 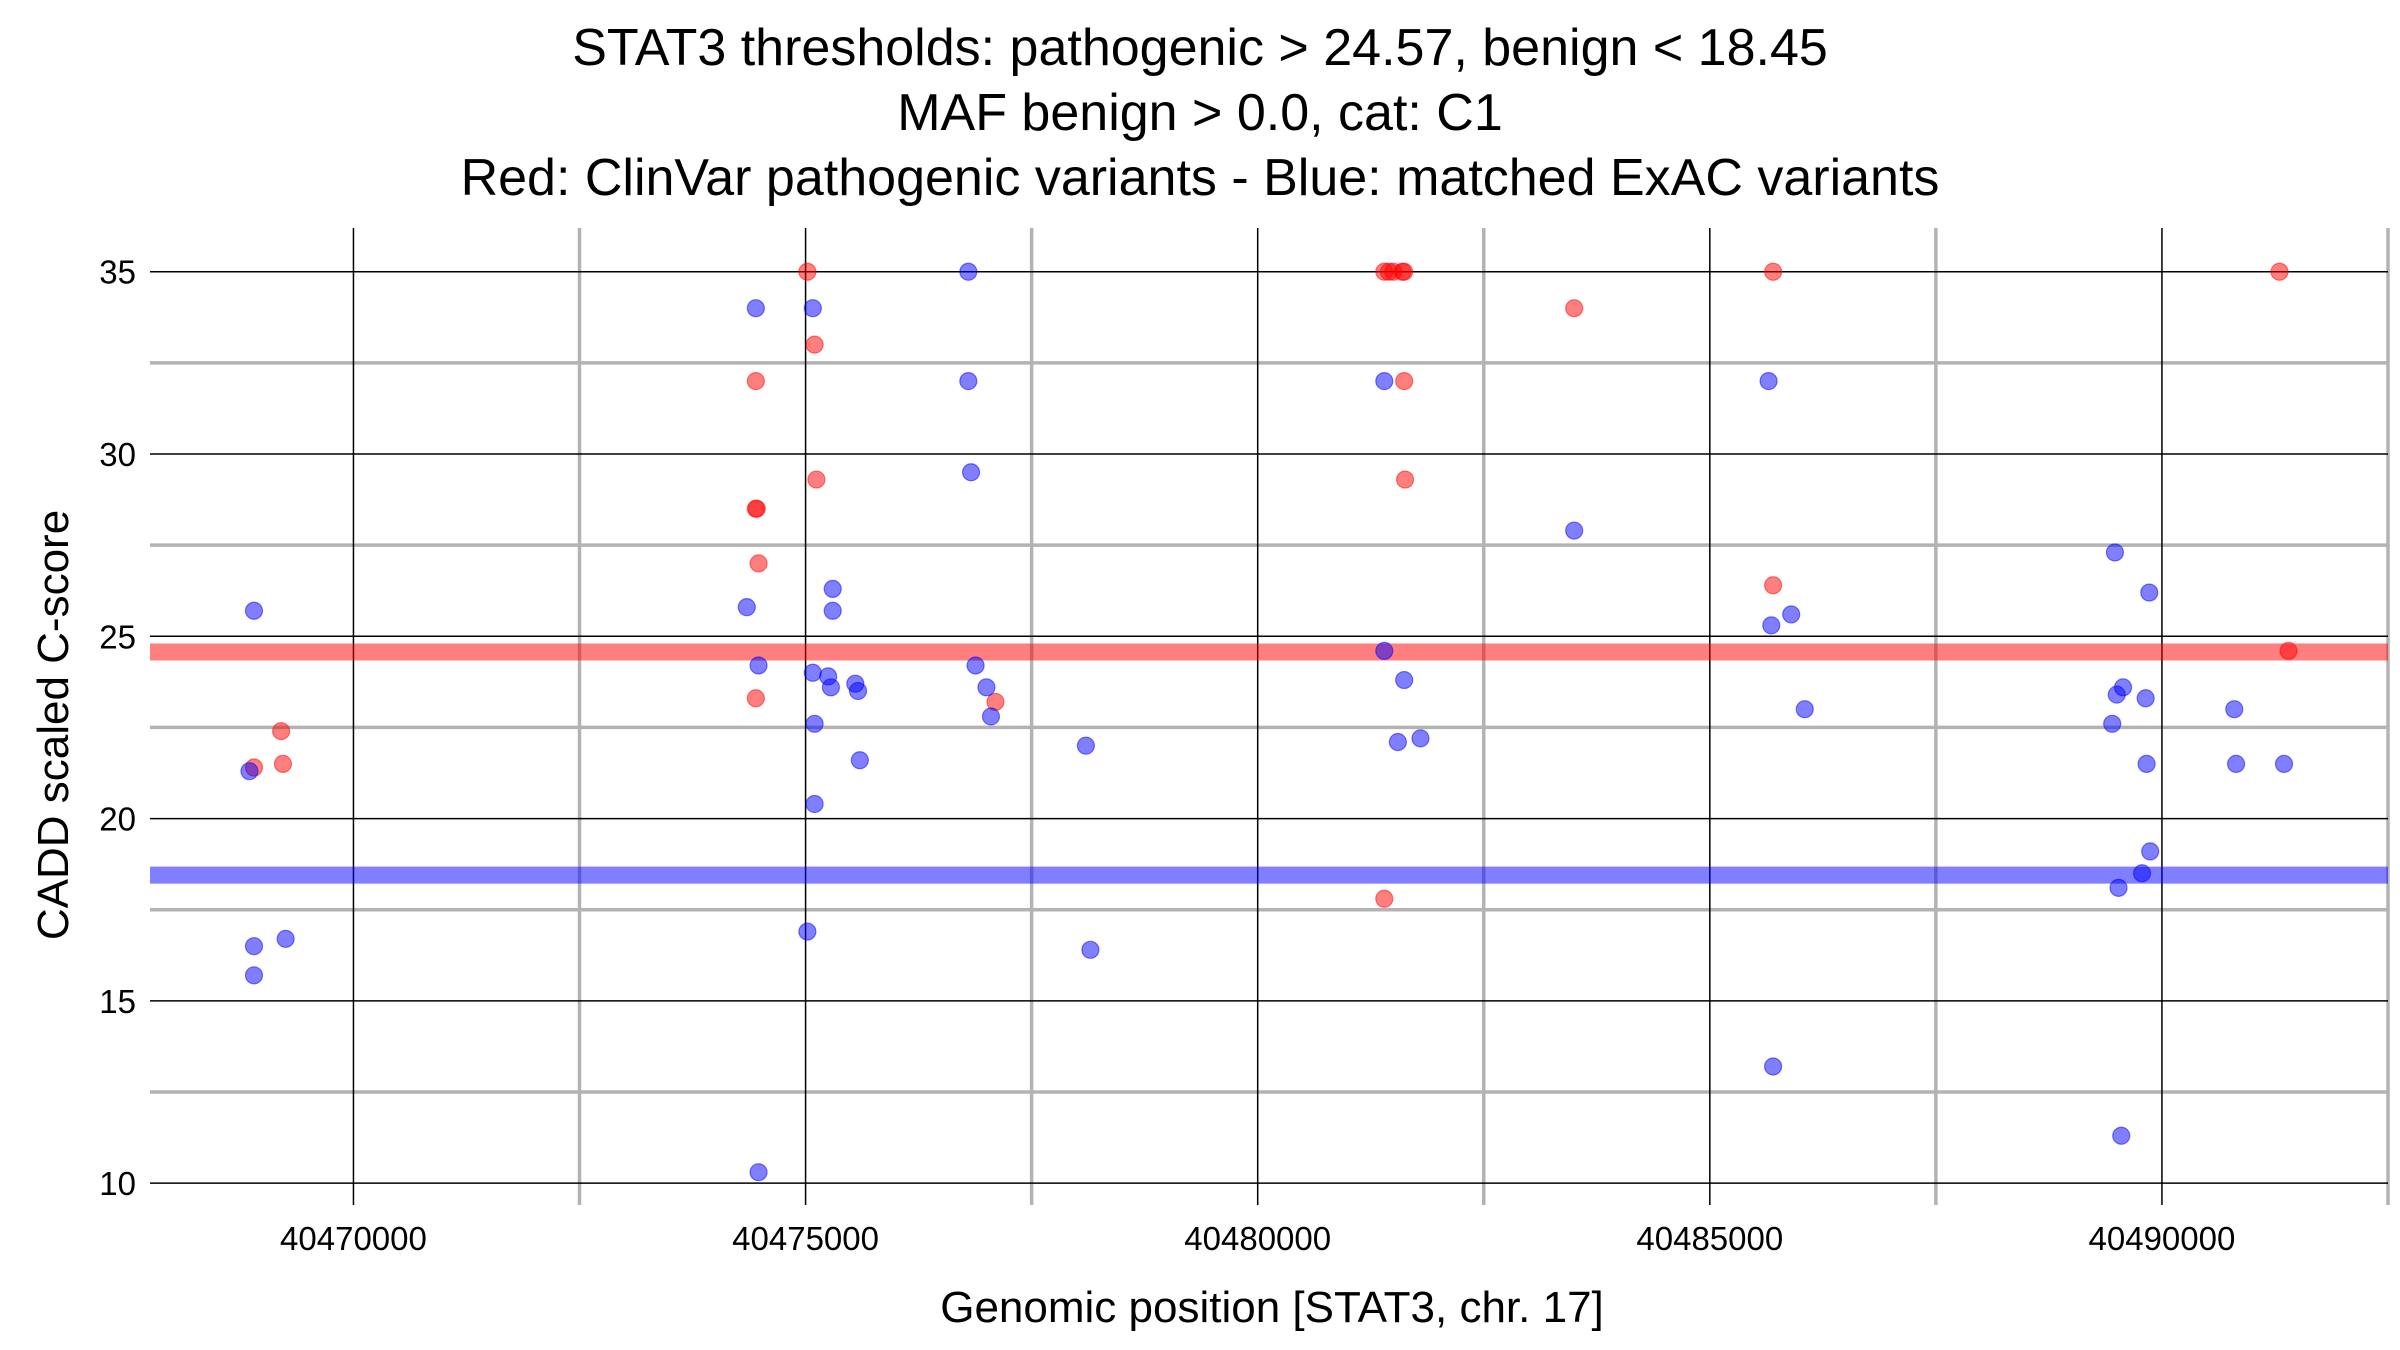 I want to click on y-tick-label: 25, so click(x=117, y=636).